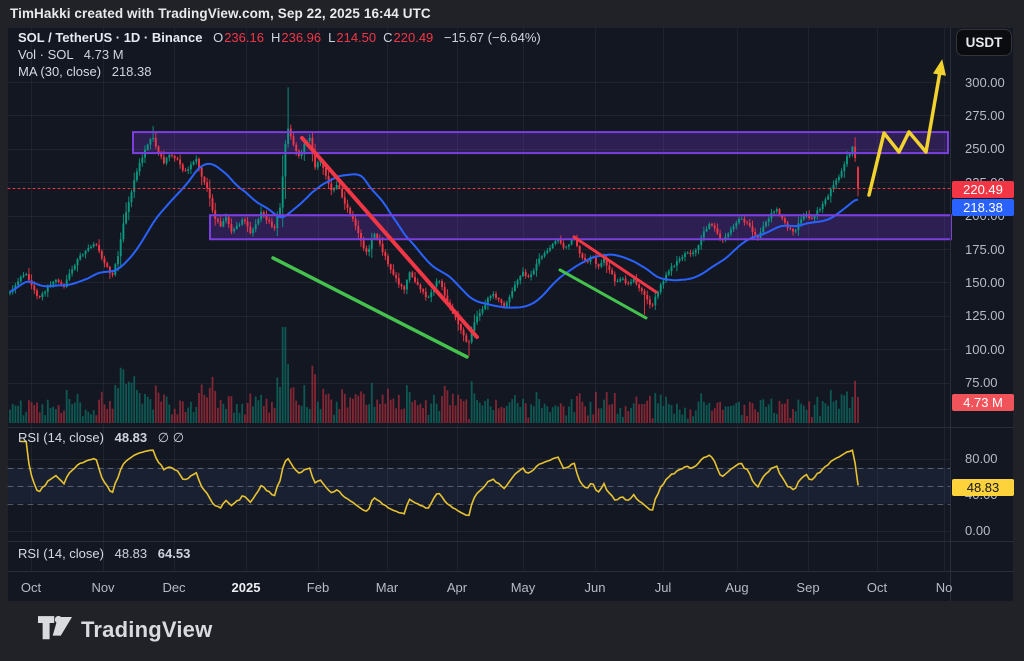 This screenshot has width=1024, height=661. What do you see at coordinates (60, 71) in the screenshot?
I see `ma-label: MA (30, close)` at bounding box center [60, 71].